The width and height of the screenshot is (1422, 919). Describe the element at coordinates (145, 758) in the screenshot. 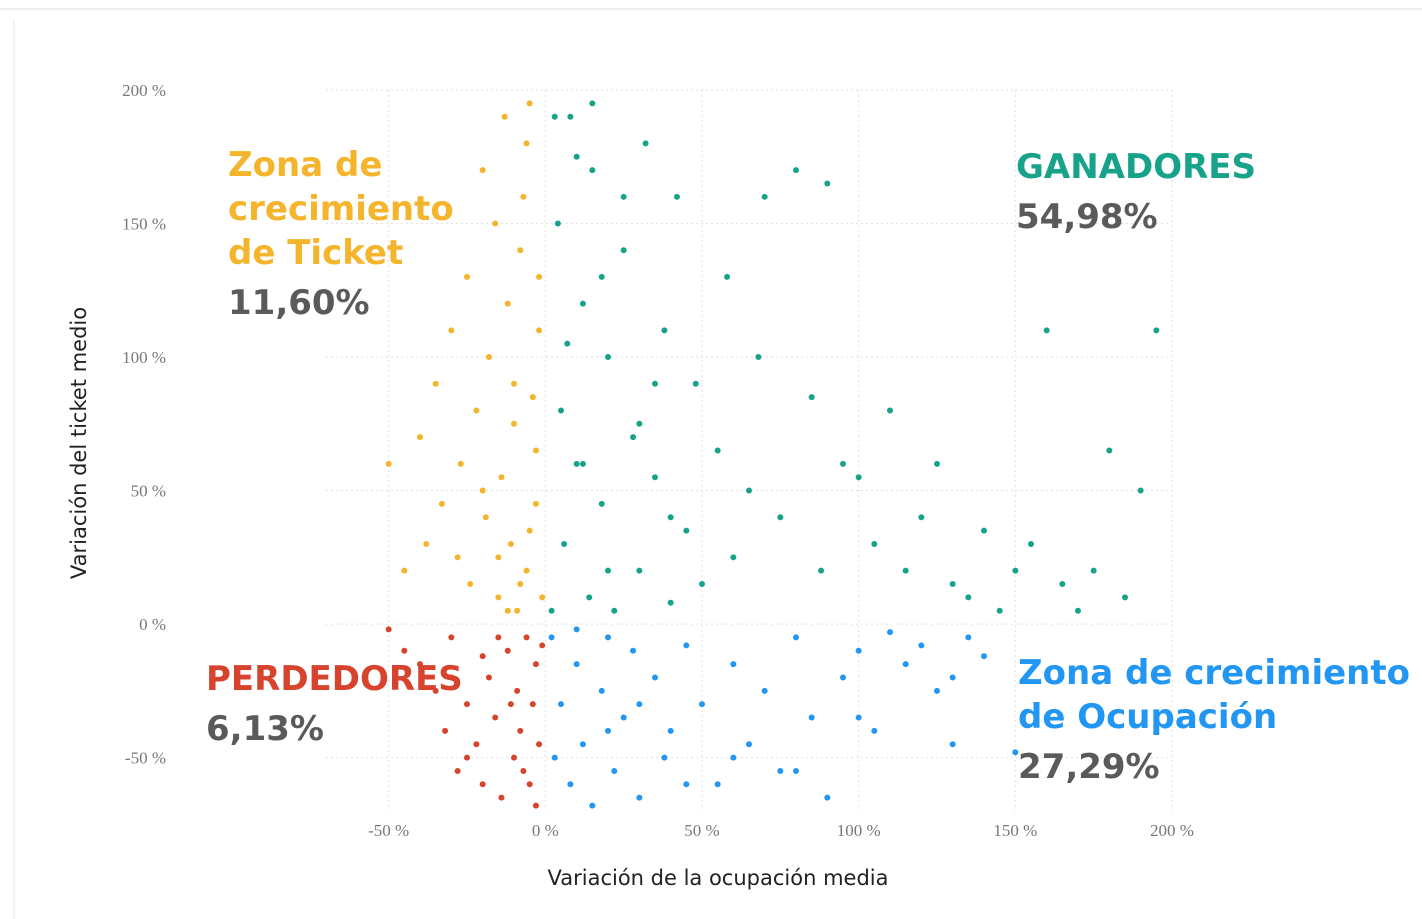

I see `y-tick-label: -50 %` at that location.